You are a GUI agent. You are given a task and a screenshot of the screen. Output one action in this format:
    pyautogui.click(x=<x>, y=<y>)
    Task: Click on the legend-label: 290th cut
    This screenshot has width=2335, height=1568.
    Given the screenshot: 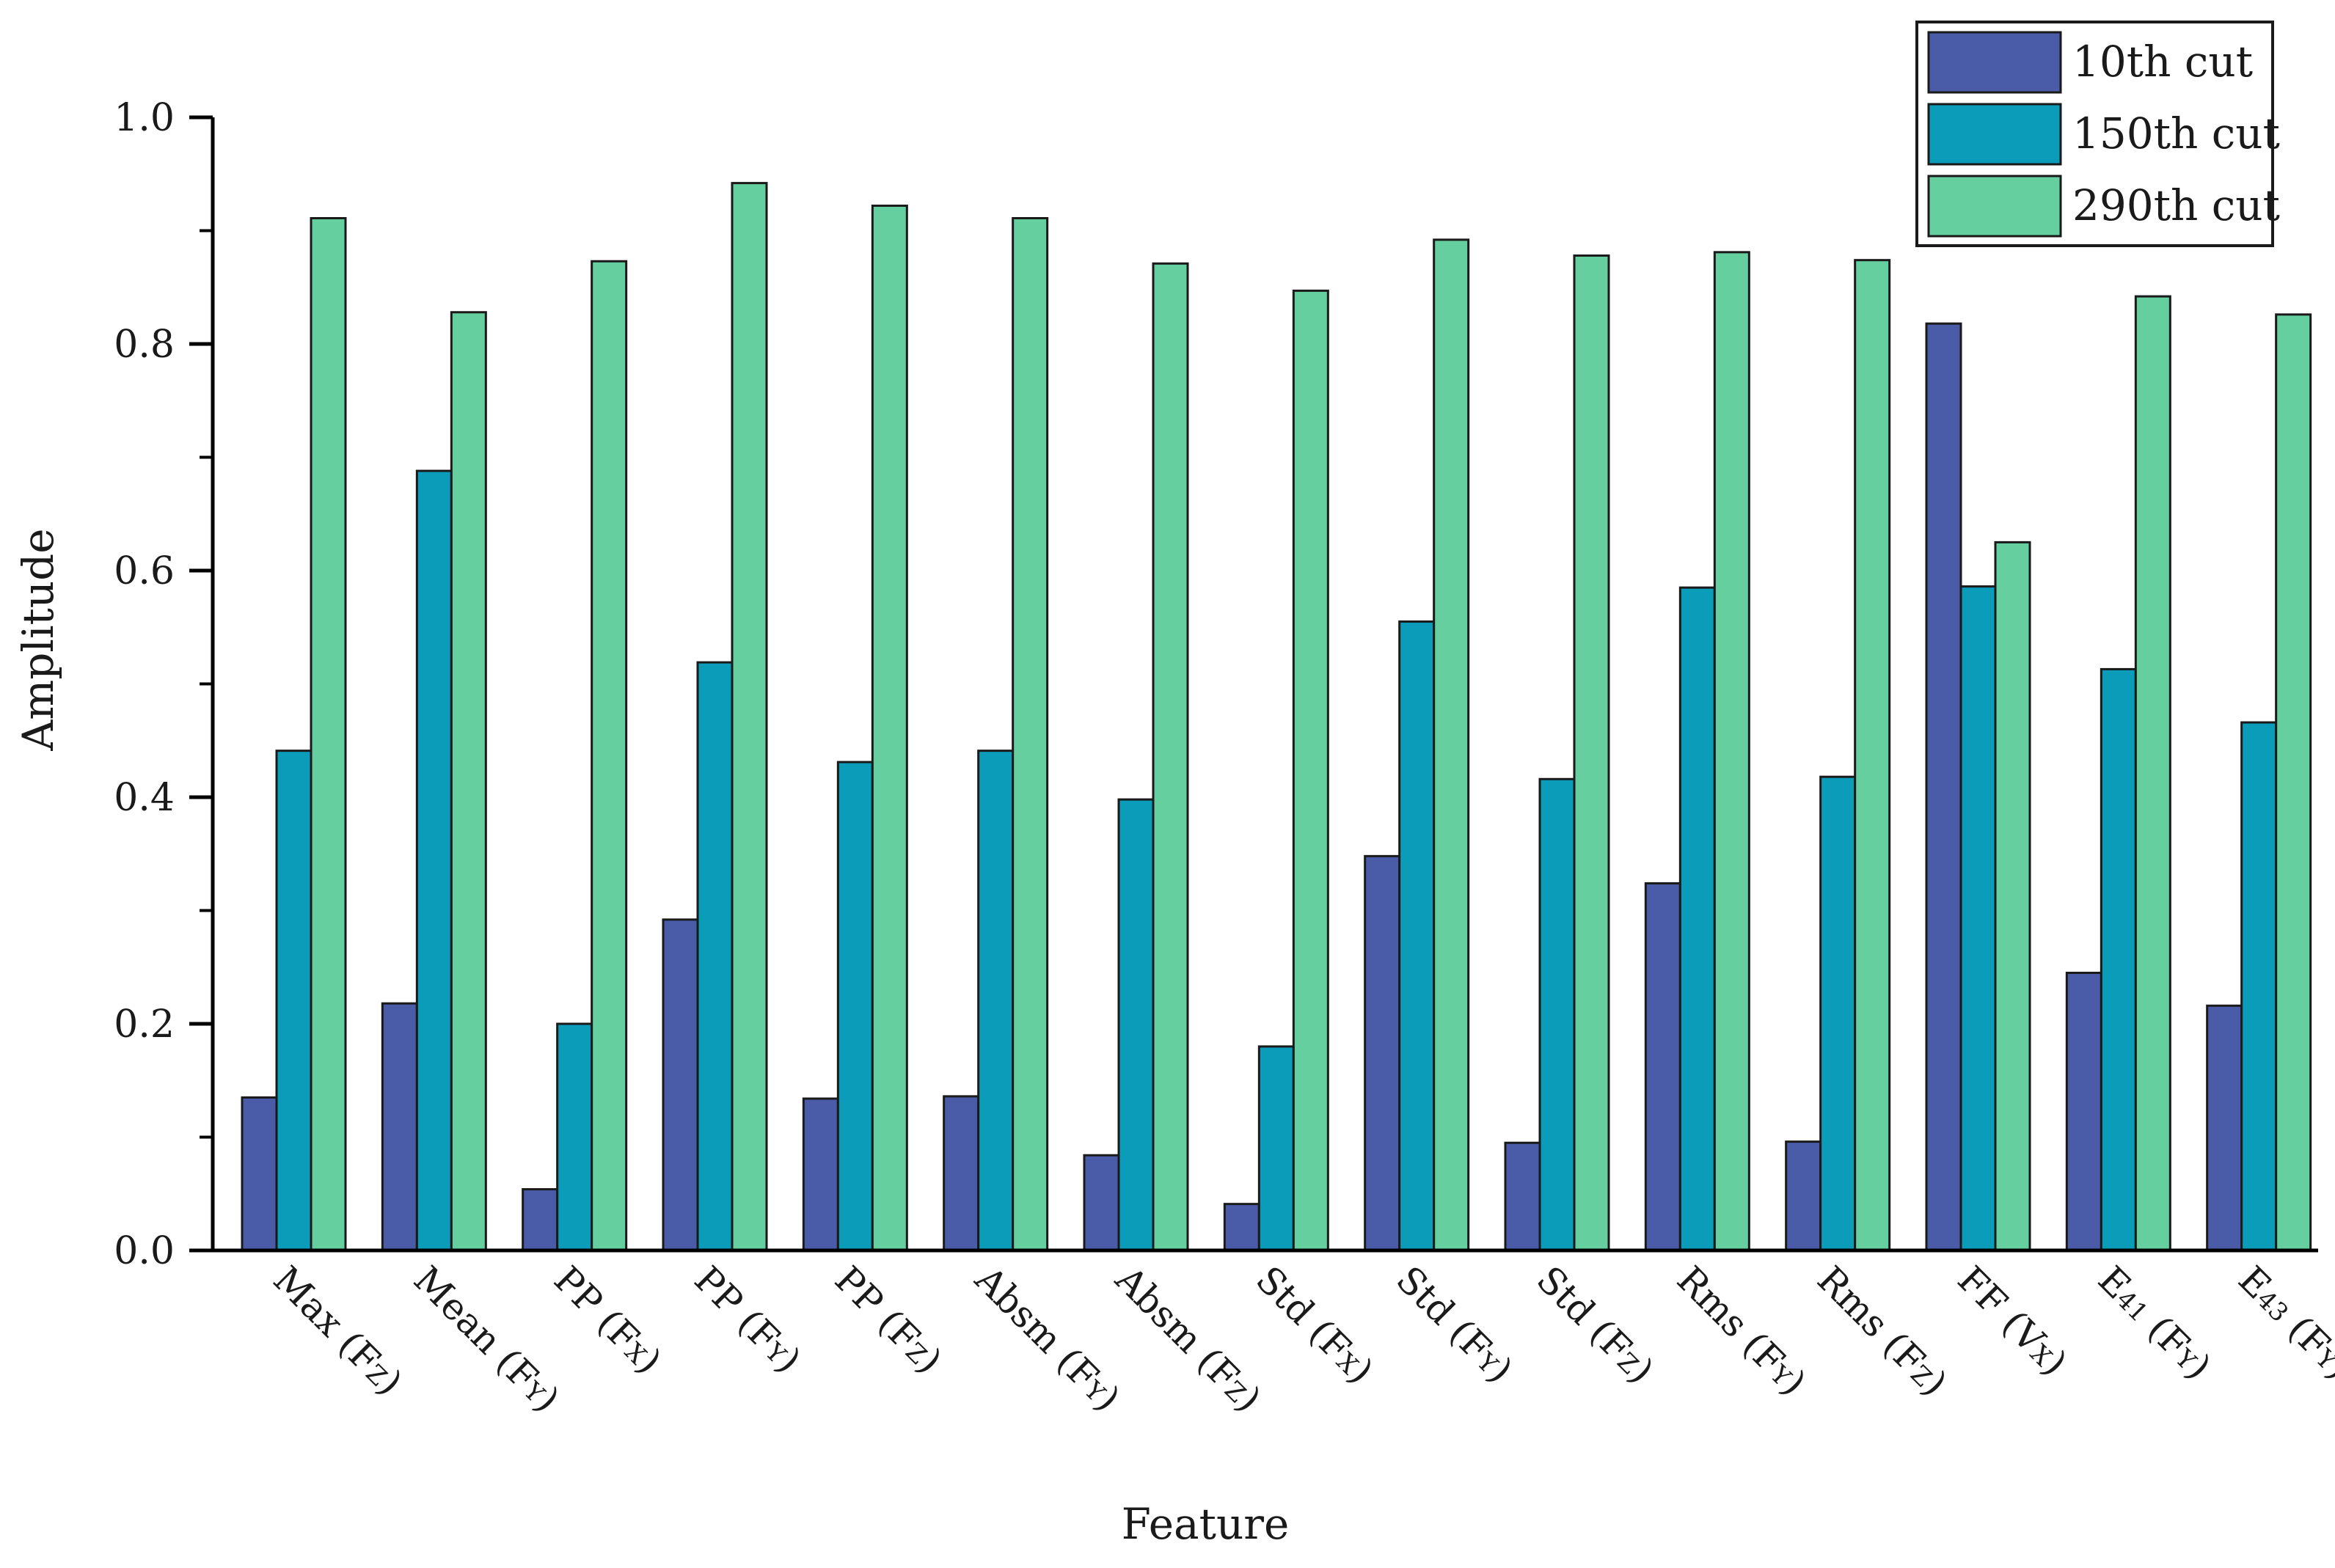 What is the action you would take?
    pyautogui.click(x=2176, y=205)
    